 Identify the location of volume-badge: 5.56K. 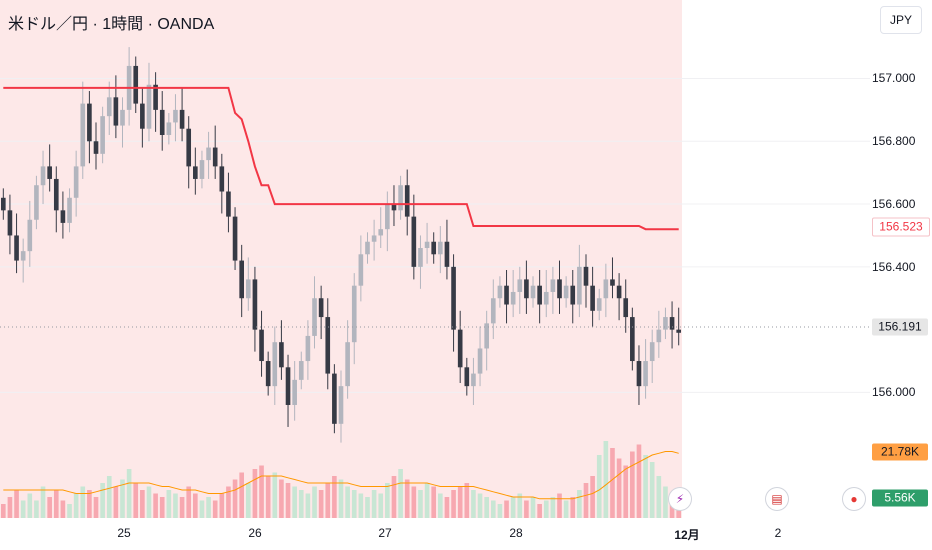
(900, 498).